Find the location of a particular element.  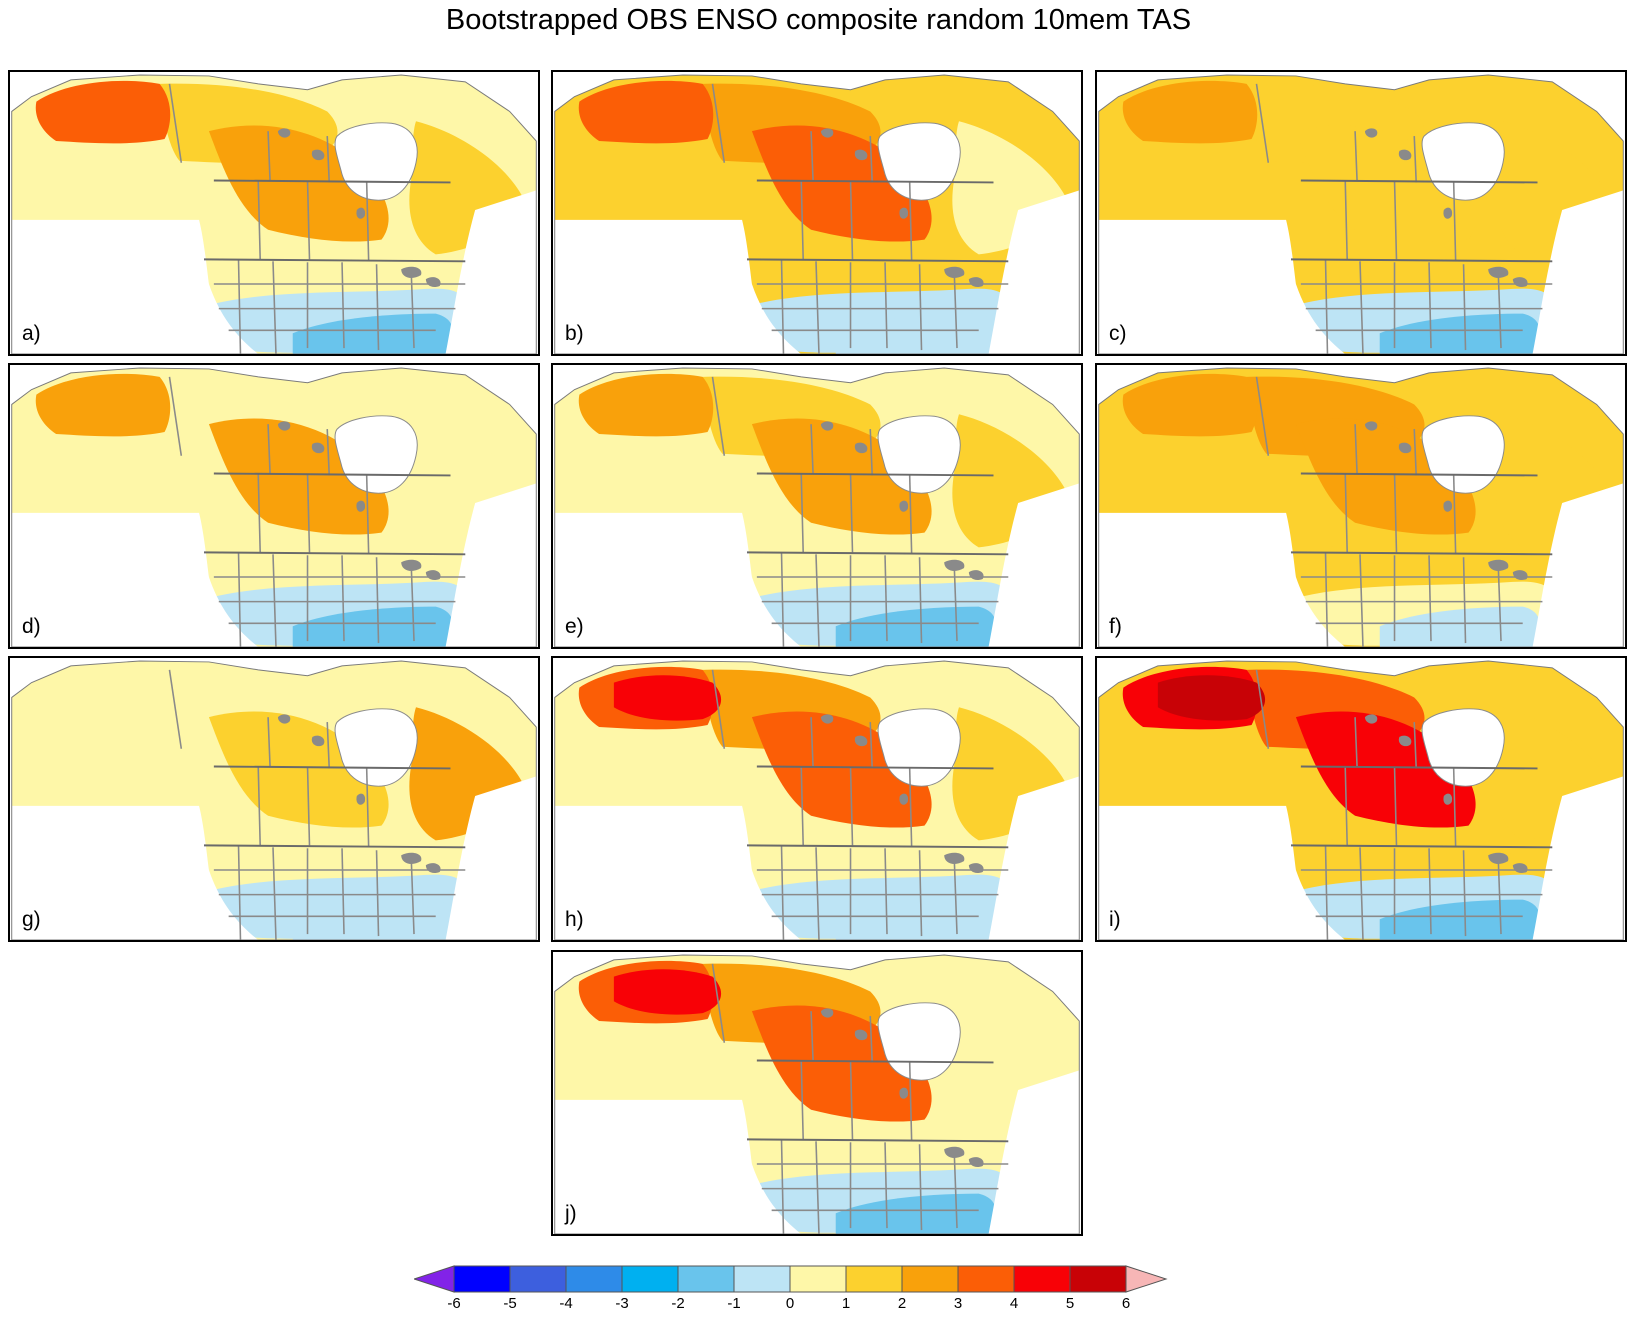

anomaly-region-hotspot is located at coordinates (667, 698).